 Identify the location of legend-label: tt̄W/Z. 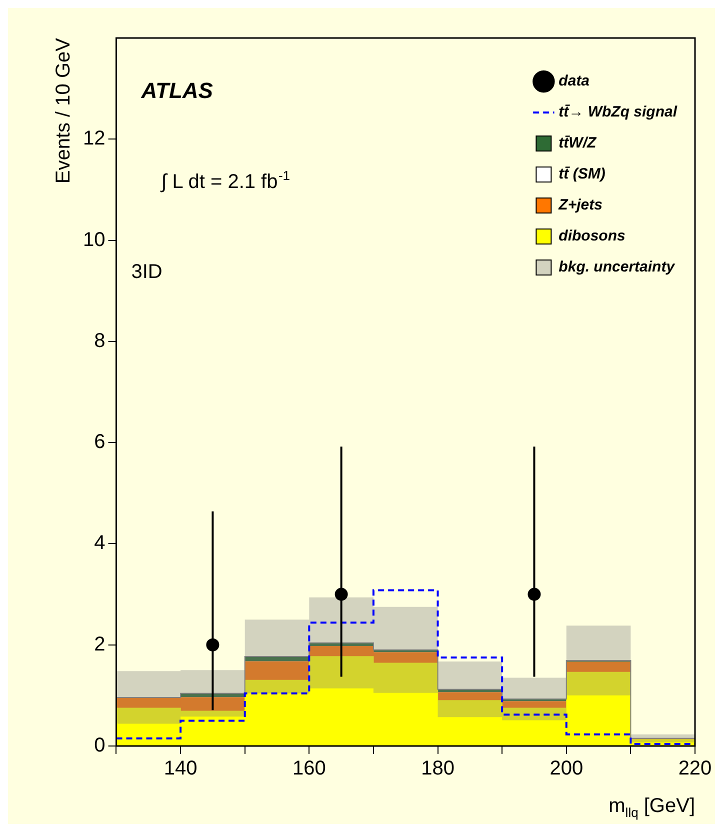
(577, 143).